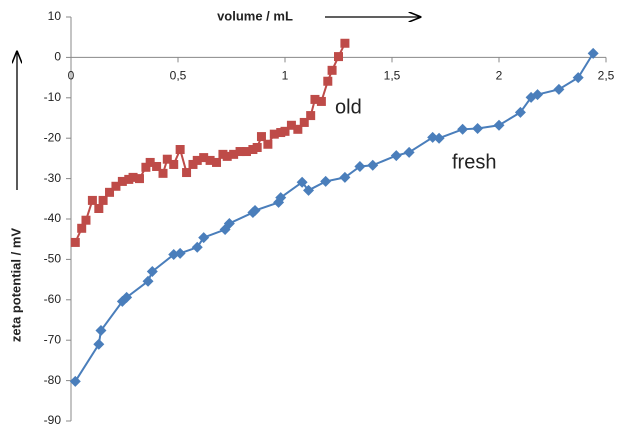 The image size is (630, 440). Describe the element at coordinates (606, 76) in the screenshot. I see `x-tick-label: 2,5` at that location.